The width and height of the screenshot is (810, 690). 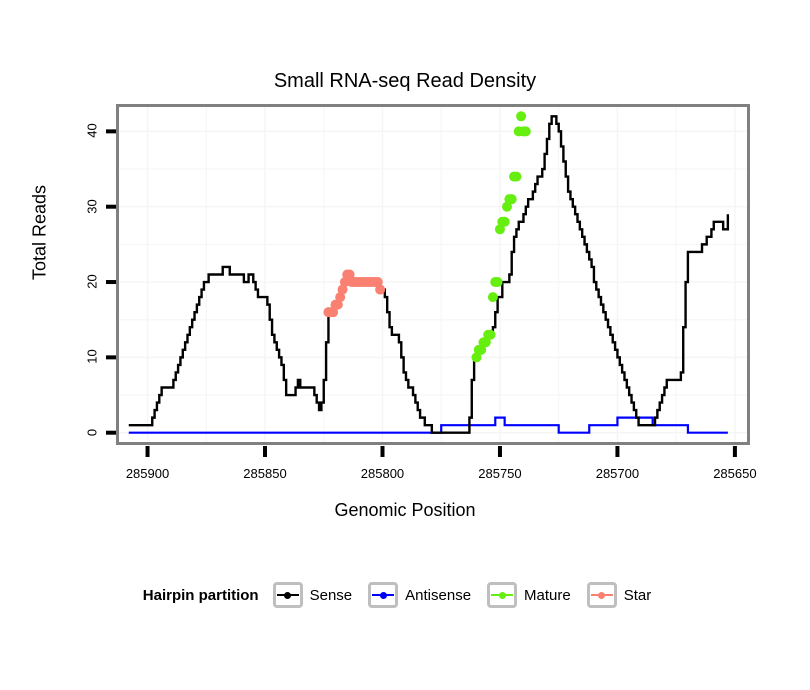 What do you see at coordinates (735, 473) in the screenshot?
I see `x-tick-label: 285650` at bounding box center [735, 473].